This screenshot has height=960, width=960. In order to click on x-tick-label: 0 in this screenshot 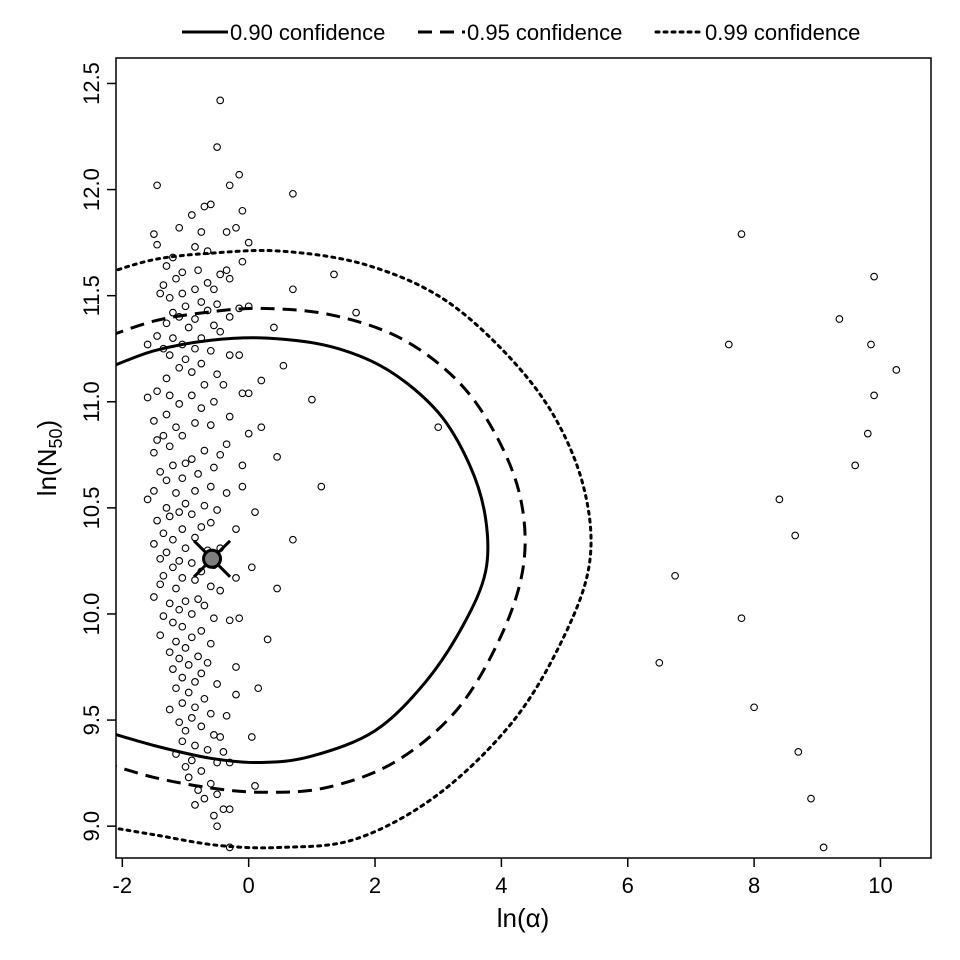, I will do `click(249, 885)`.